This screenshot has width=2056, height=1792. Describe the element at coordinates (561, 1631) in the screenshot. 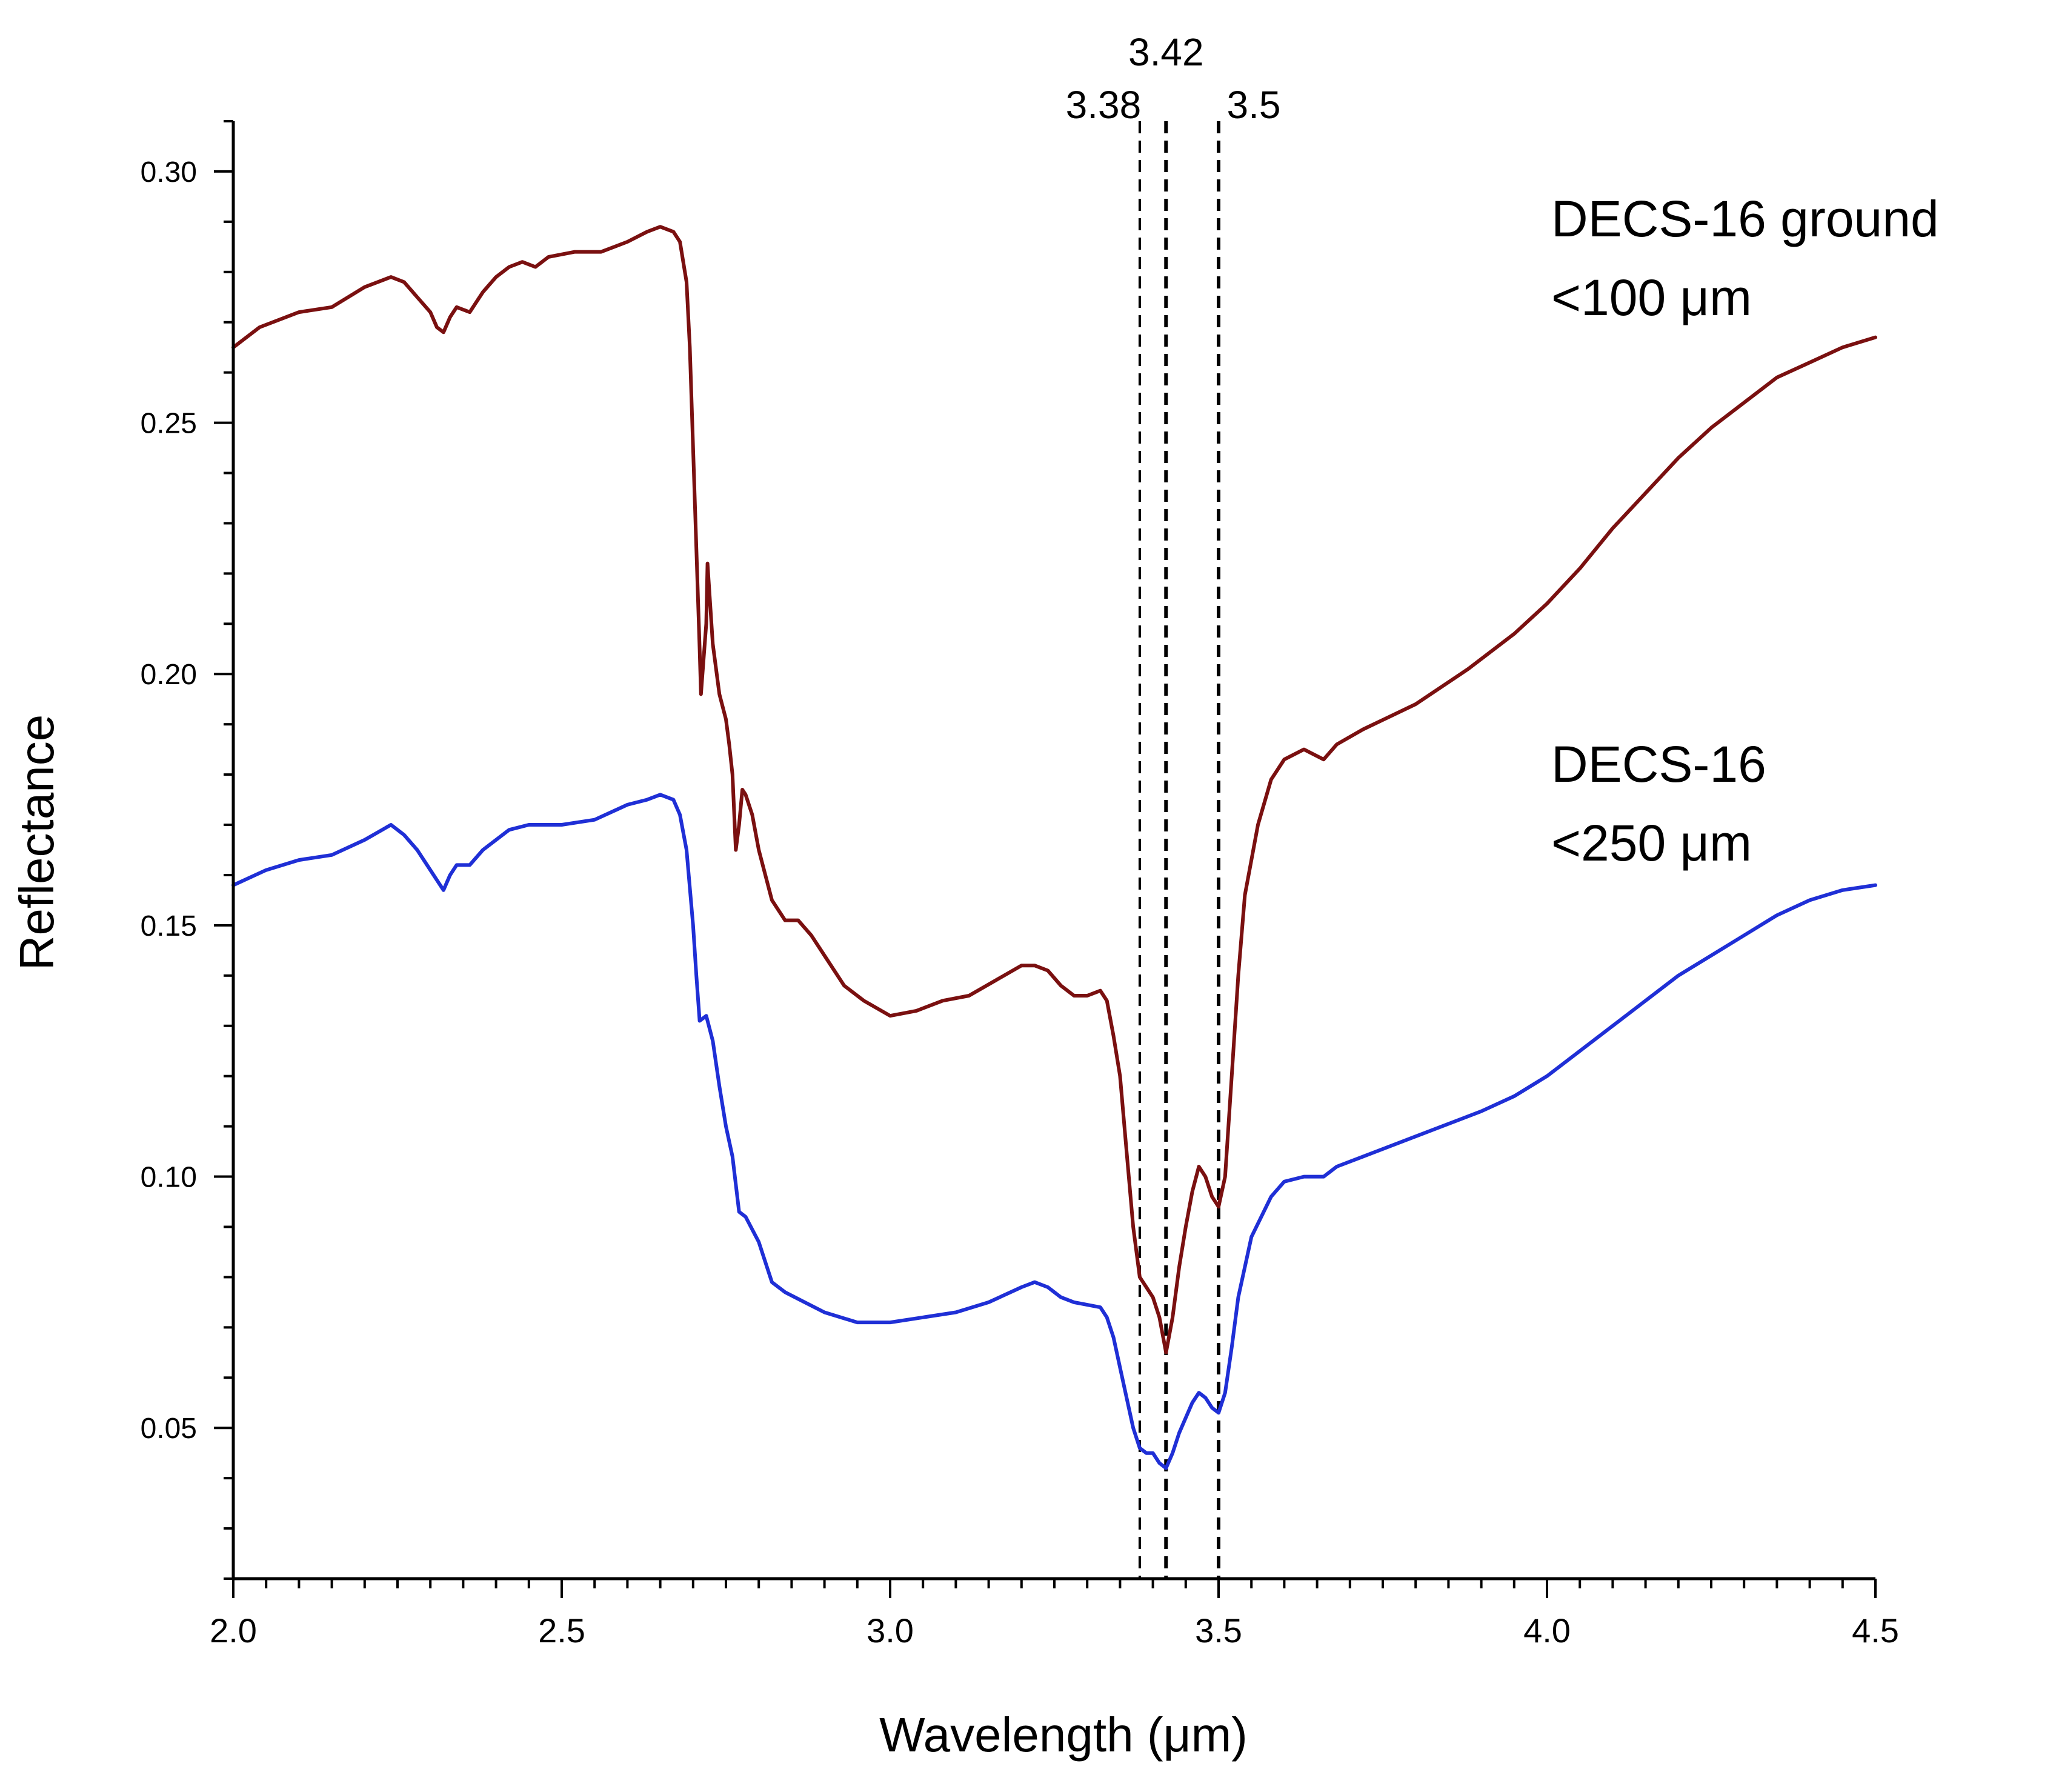

I see `x-tick-label: 2.5` at that location.